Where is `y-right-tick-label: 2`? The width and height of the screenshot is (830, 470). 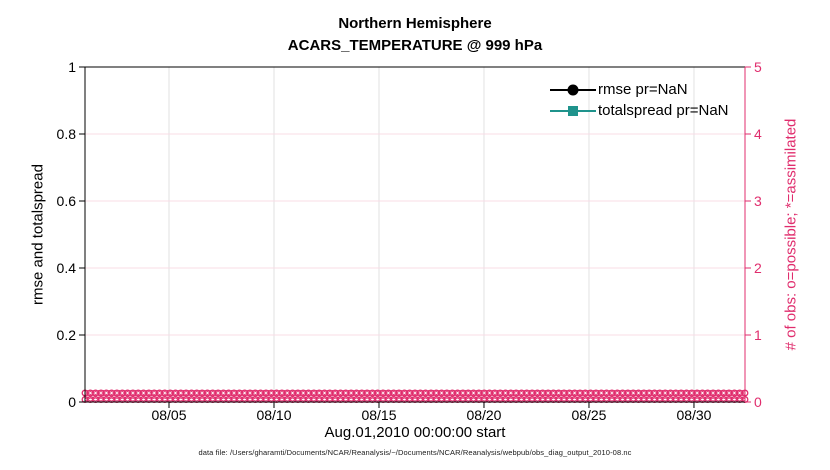 y-right-tick-label: 2 is located at coordinates (758, 268).